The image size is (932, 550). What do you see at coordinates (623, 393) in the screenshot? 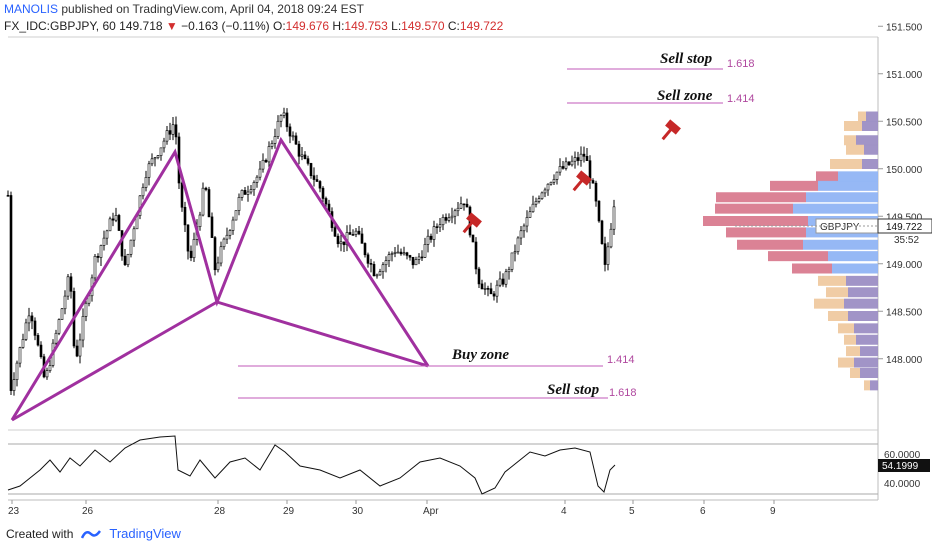
I see `sell-stop-bottom-ratio: 1.618` at bounding box center [623, 393].